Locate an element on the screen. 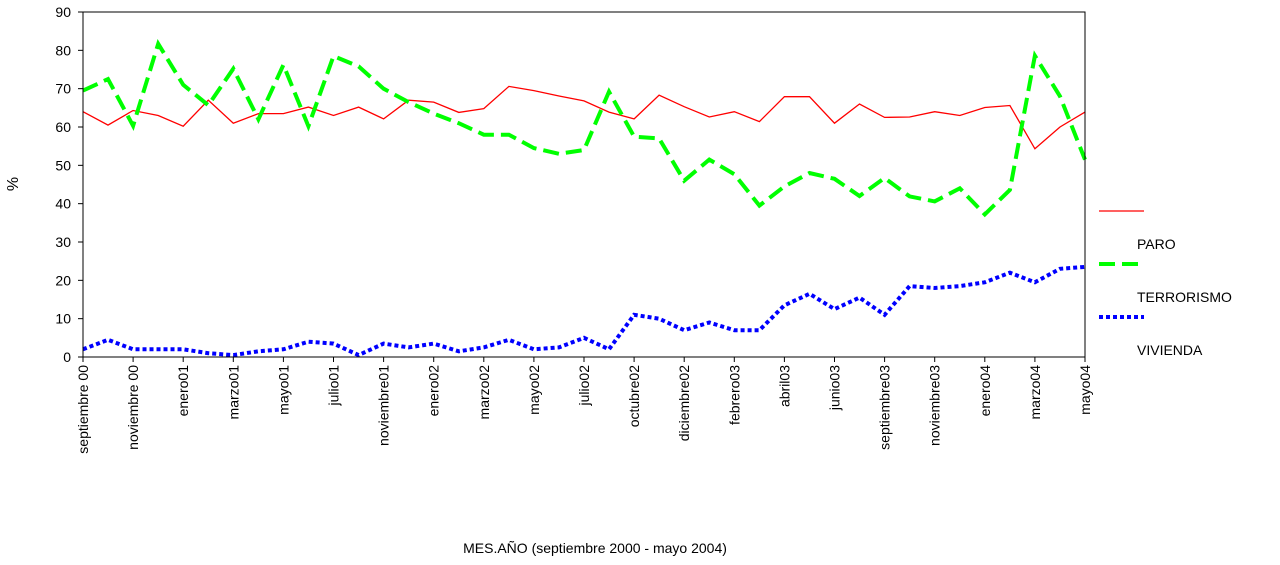 Image resolution: width=1280 pixels, height=565 pixels. x-tick-label: mayo01 is located at coordinates (283, 390).